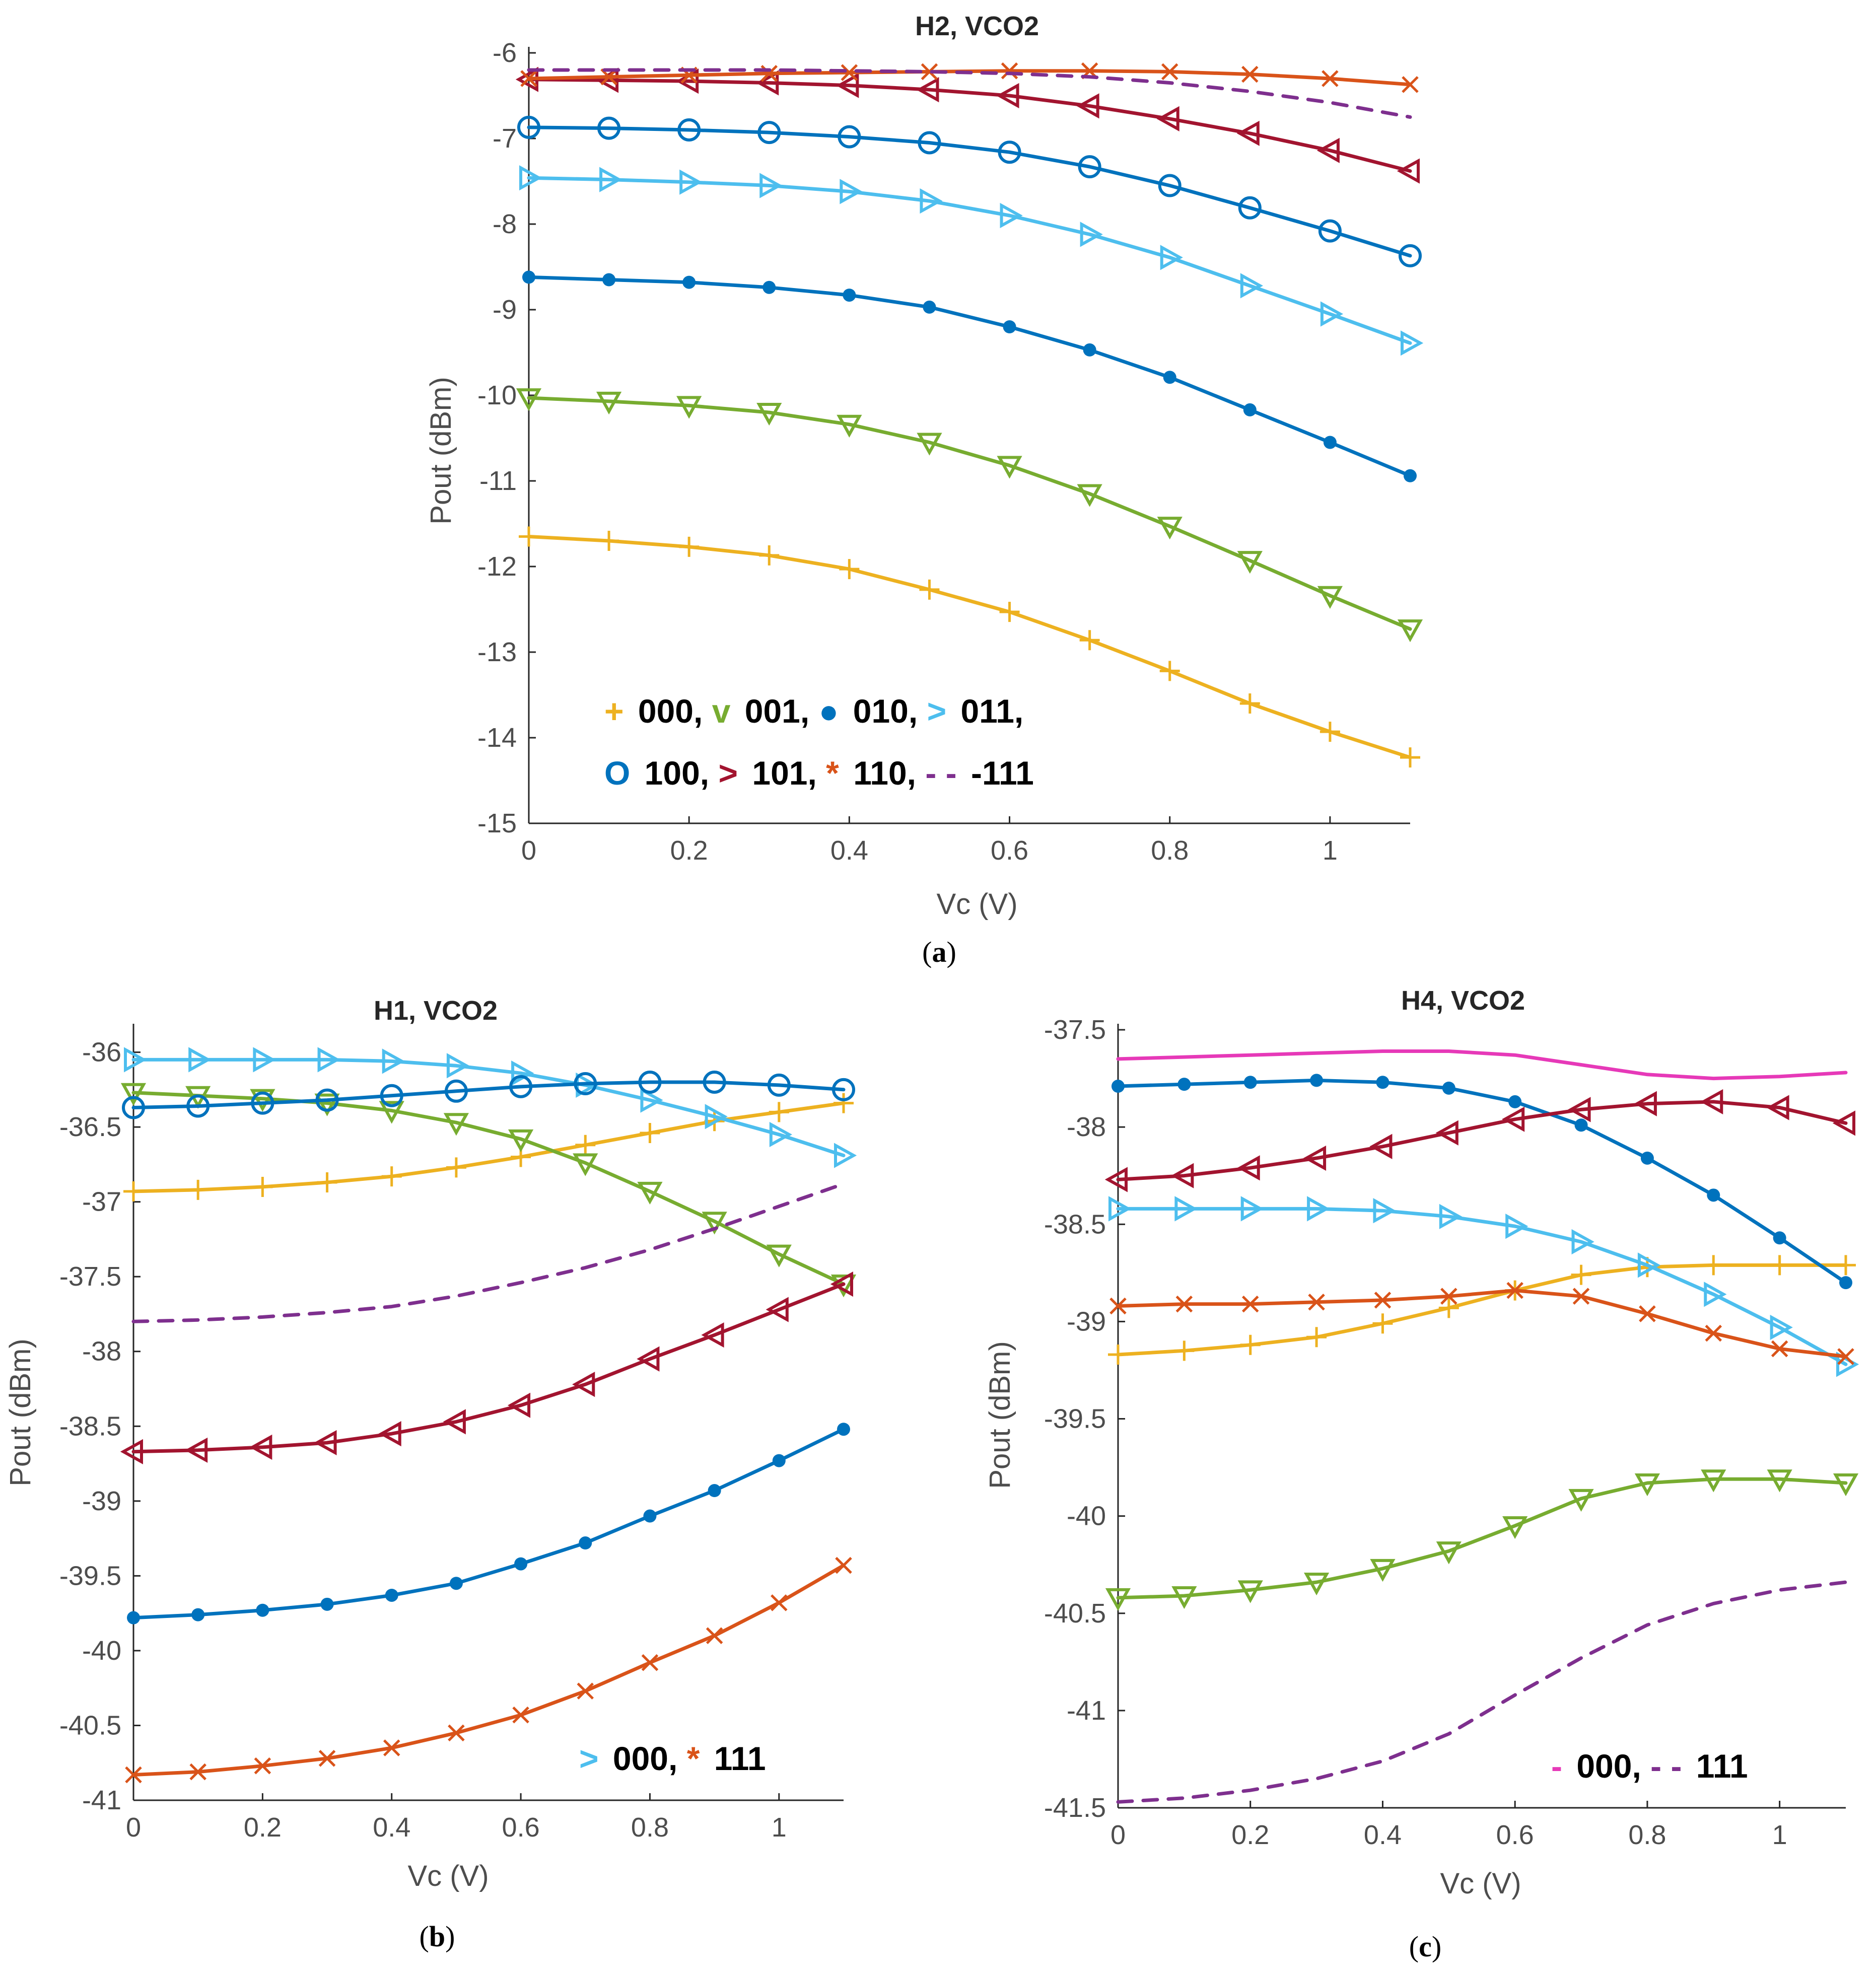 The width and height of the screenshot is (1876, 1976). Describe the element at coordinates (505, 224) in the screenshot. I see `y-tick-label: -8` at that location.